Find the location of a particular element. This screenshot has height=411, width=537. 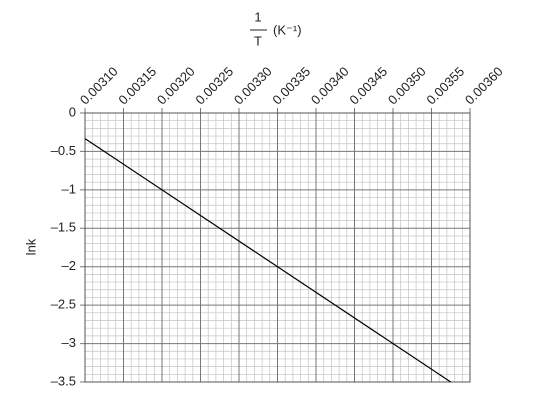

y-tick-label: –2 is located at coordinates (69, 265).